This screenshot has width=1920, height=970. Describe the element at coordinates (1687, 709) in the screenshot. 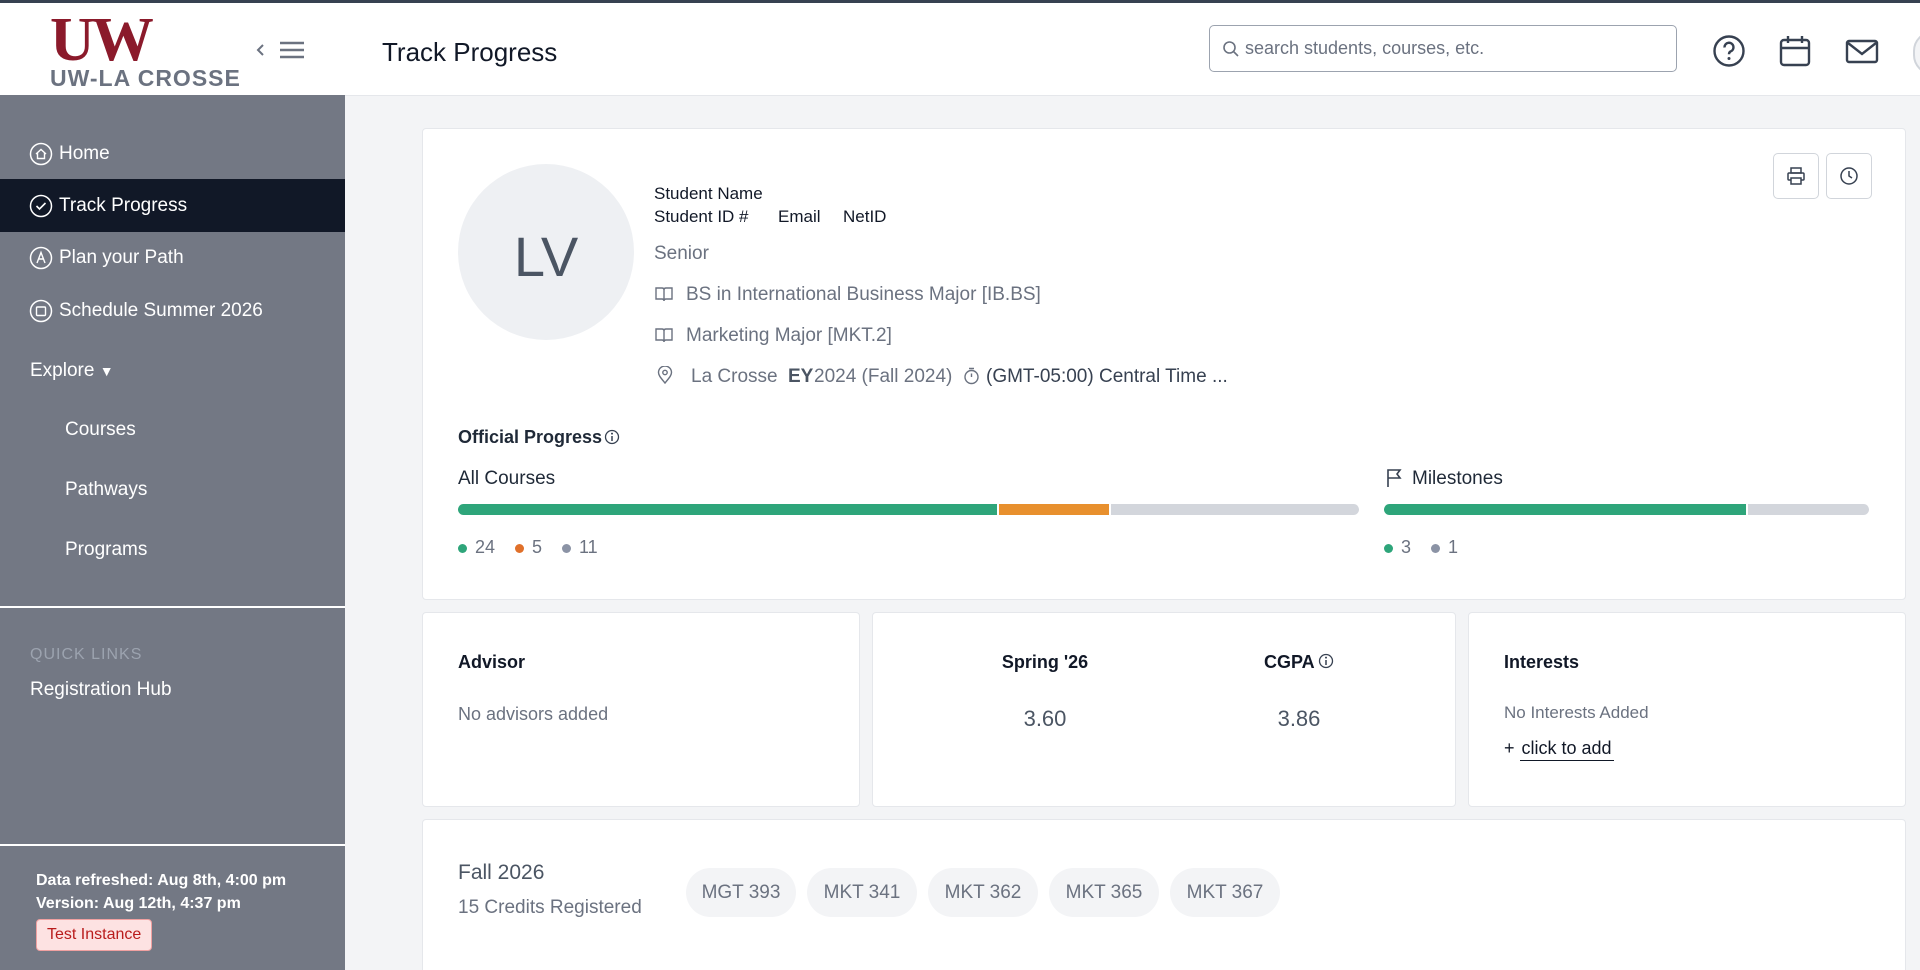

I see `interests-card` at that location.